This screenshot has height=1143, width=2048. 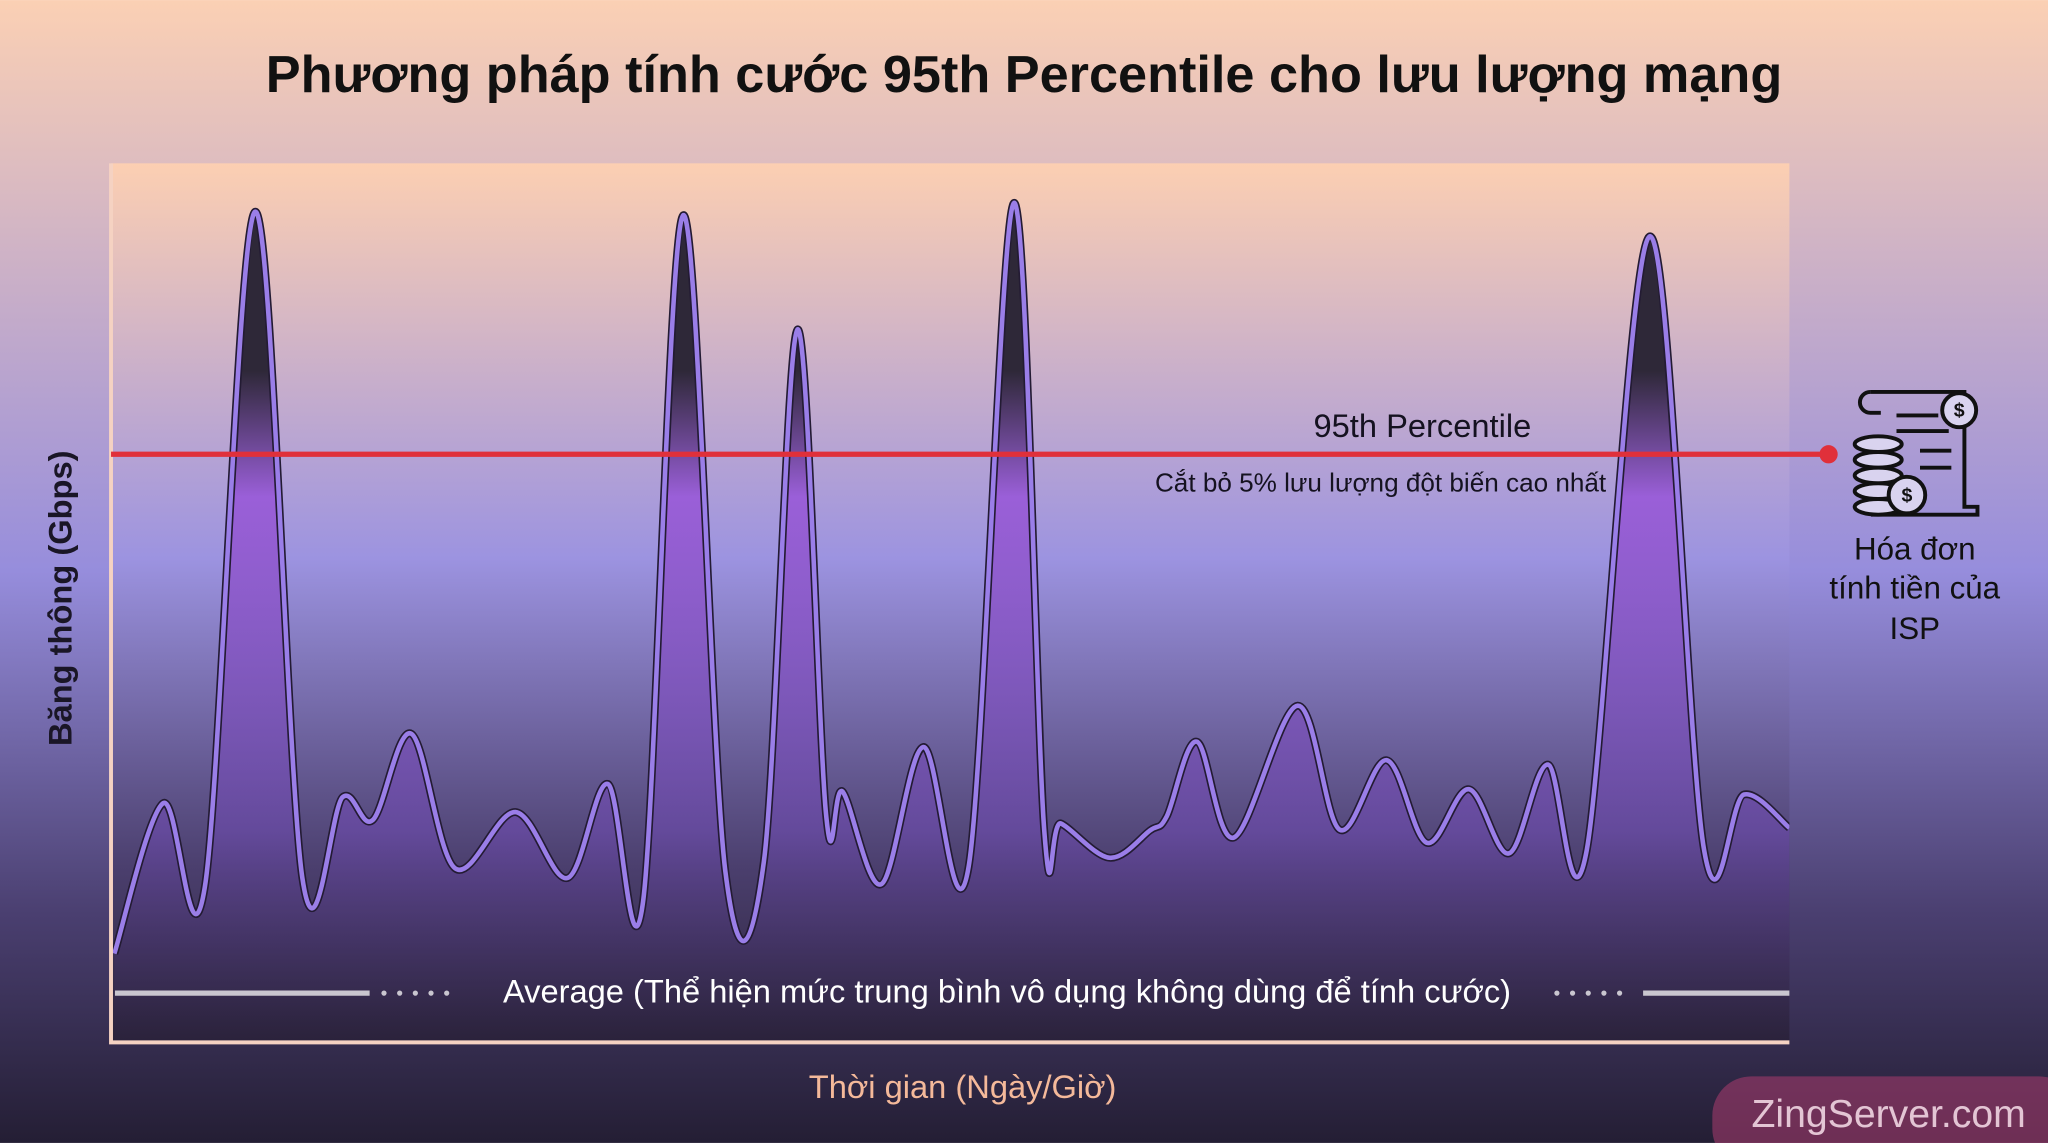 I want to click on y-axis-label: Băng thông (Gbps), so click(x=59, y=599).